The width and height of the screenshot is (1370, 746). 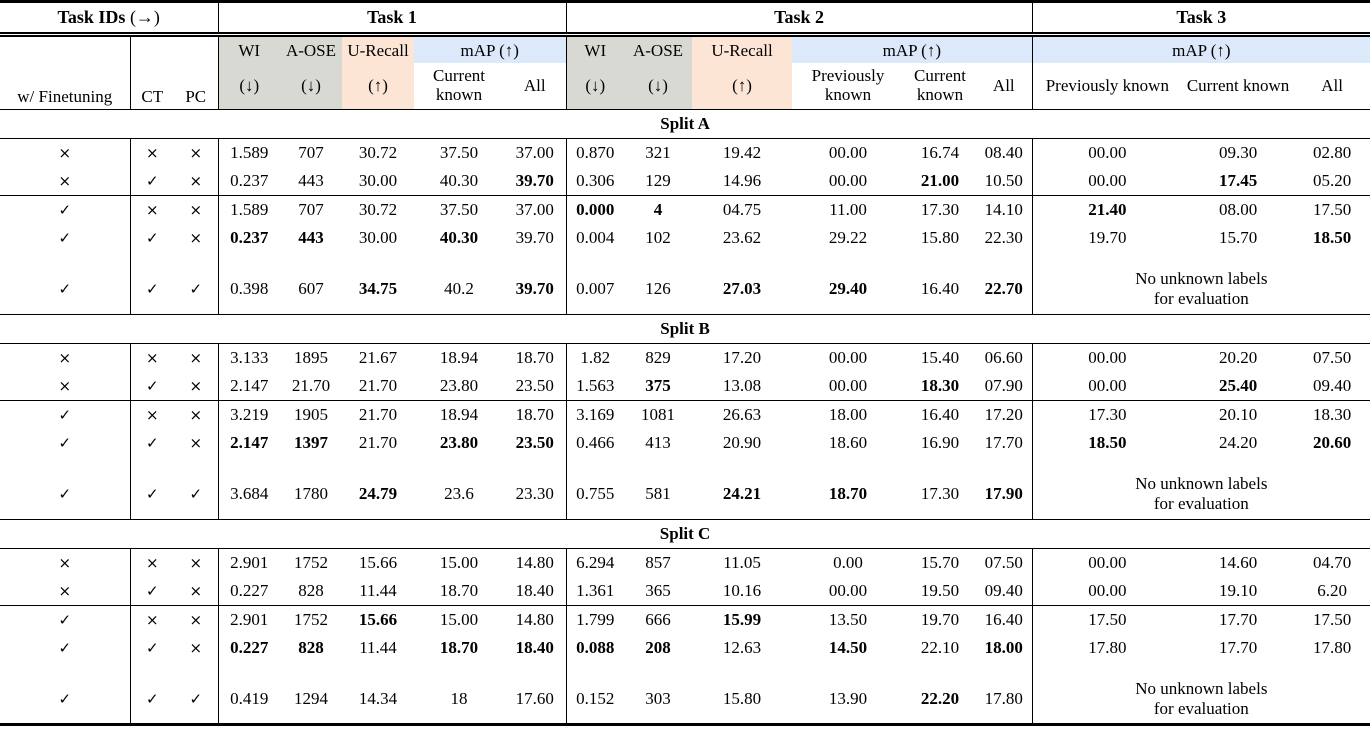 What do you see at coordinates (595, 562) in the screenshot?
I see `value-cell: 6.294` at bounding box center [595, 562].